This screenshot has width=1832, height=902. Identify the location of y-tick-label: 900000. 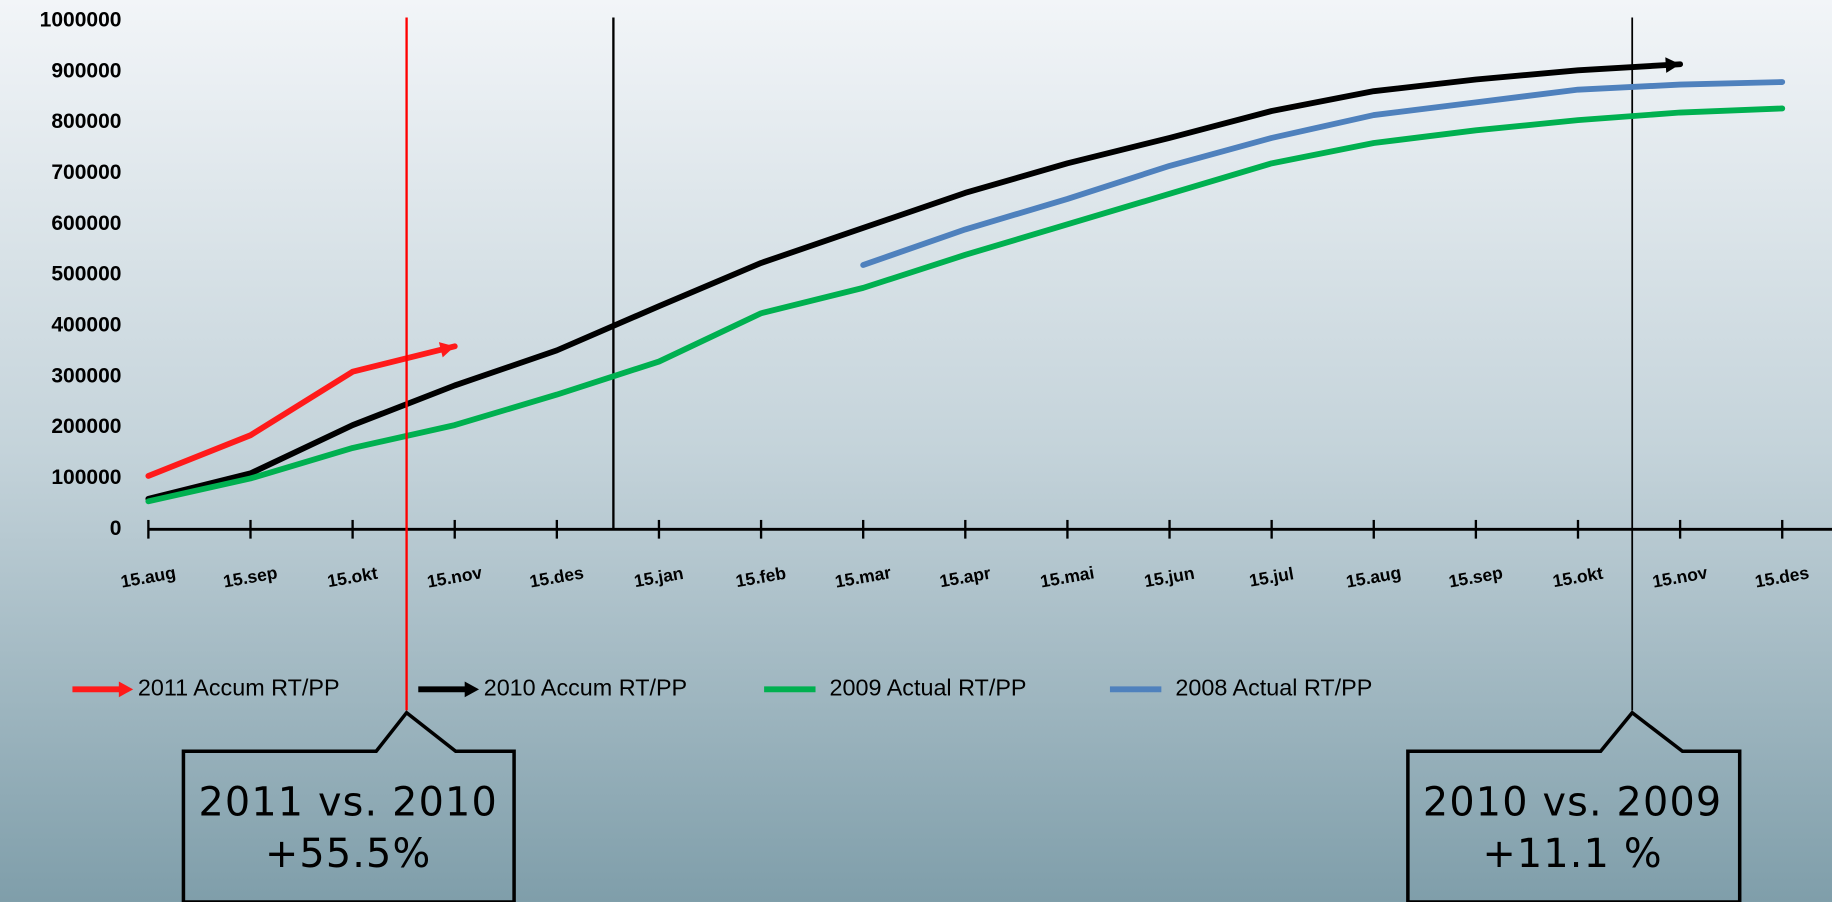
(86, 70).